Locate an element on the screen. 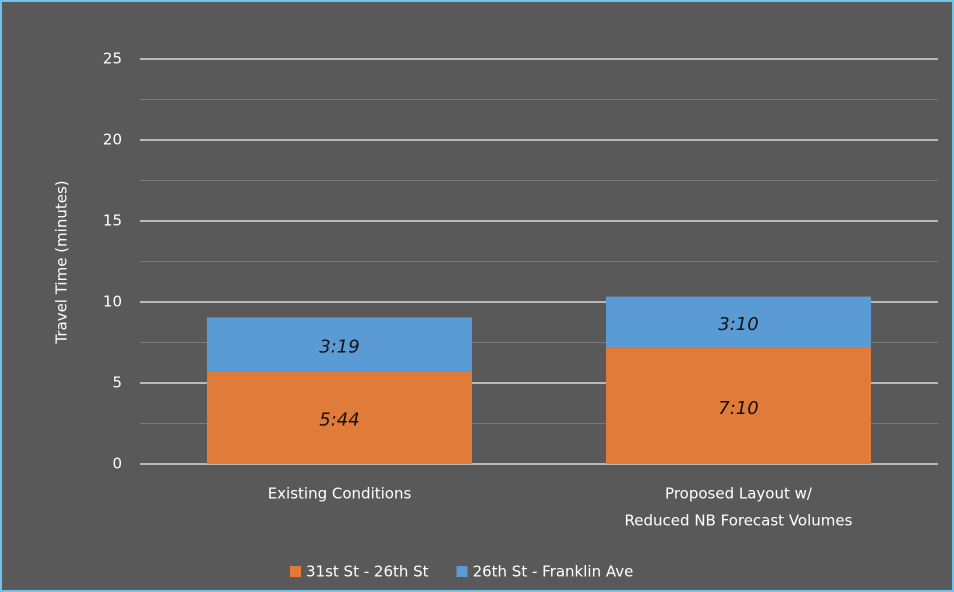 Image resolution: width=954 pixels, height=592 pixels. y-tick-label: 5 is located at coordinates (117, 383).